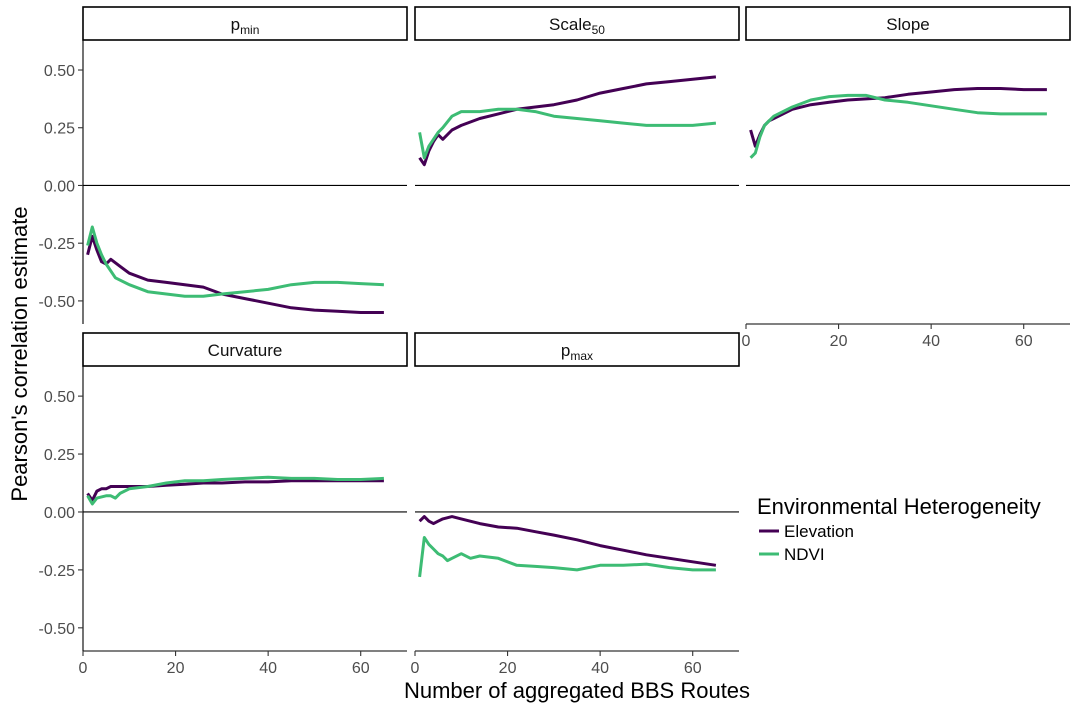  I want to click on facet-panel: pmax, so click(577, 455).